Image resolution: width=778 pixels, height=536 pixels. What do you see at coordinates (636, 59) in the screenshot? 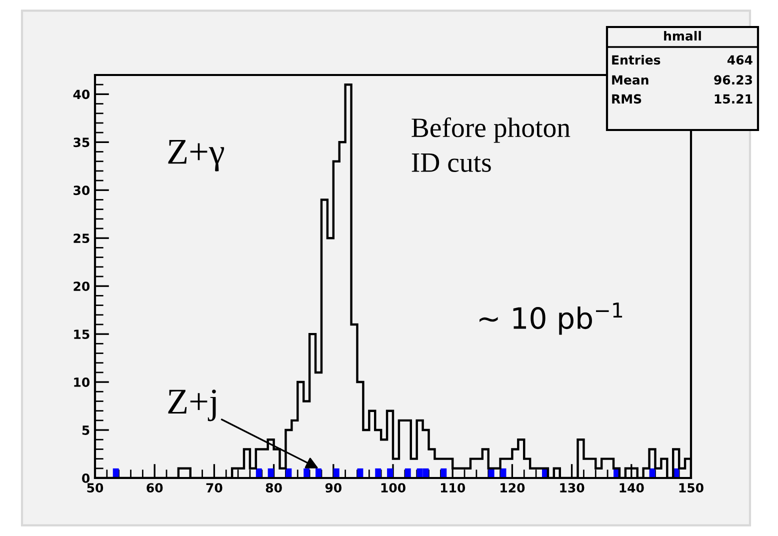
I see `text: Entries` at bounding box center [636, 59].